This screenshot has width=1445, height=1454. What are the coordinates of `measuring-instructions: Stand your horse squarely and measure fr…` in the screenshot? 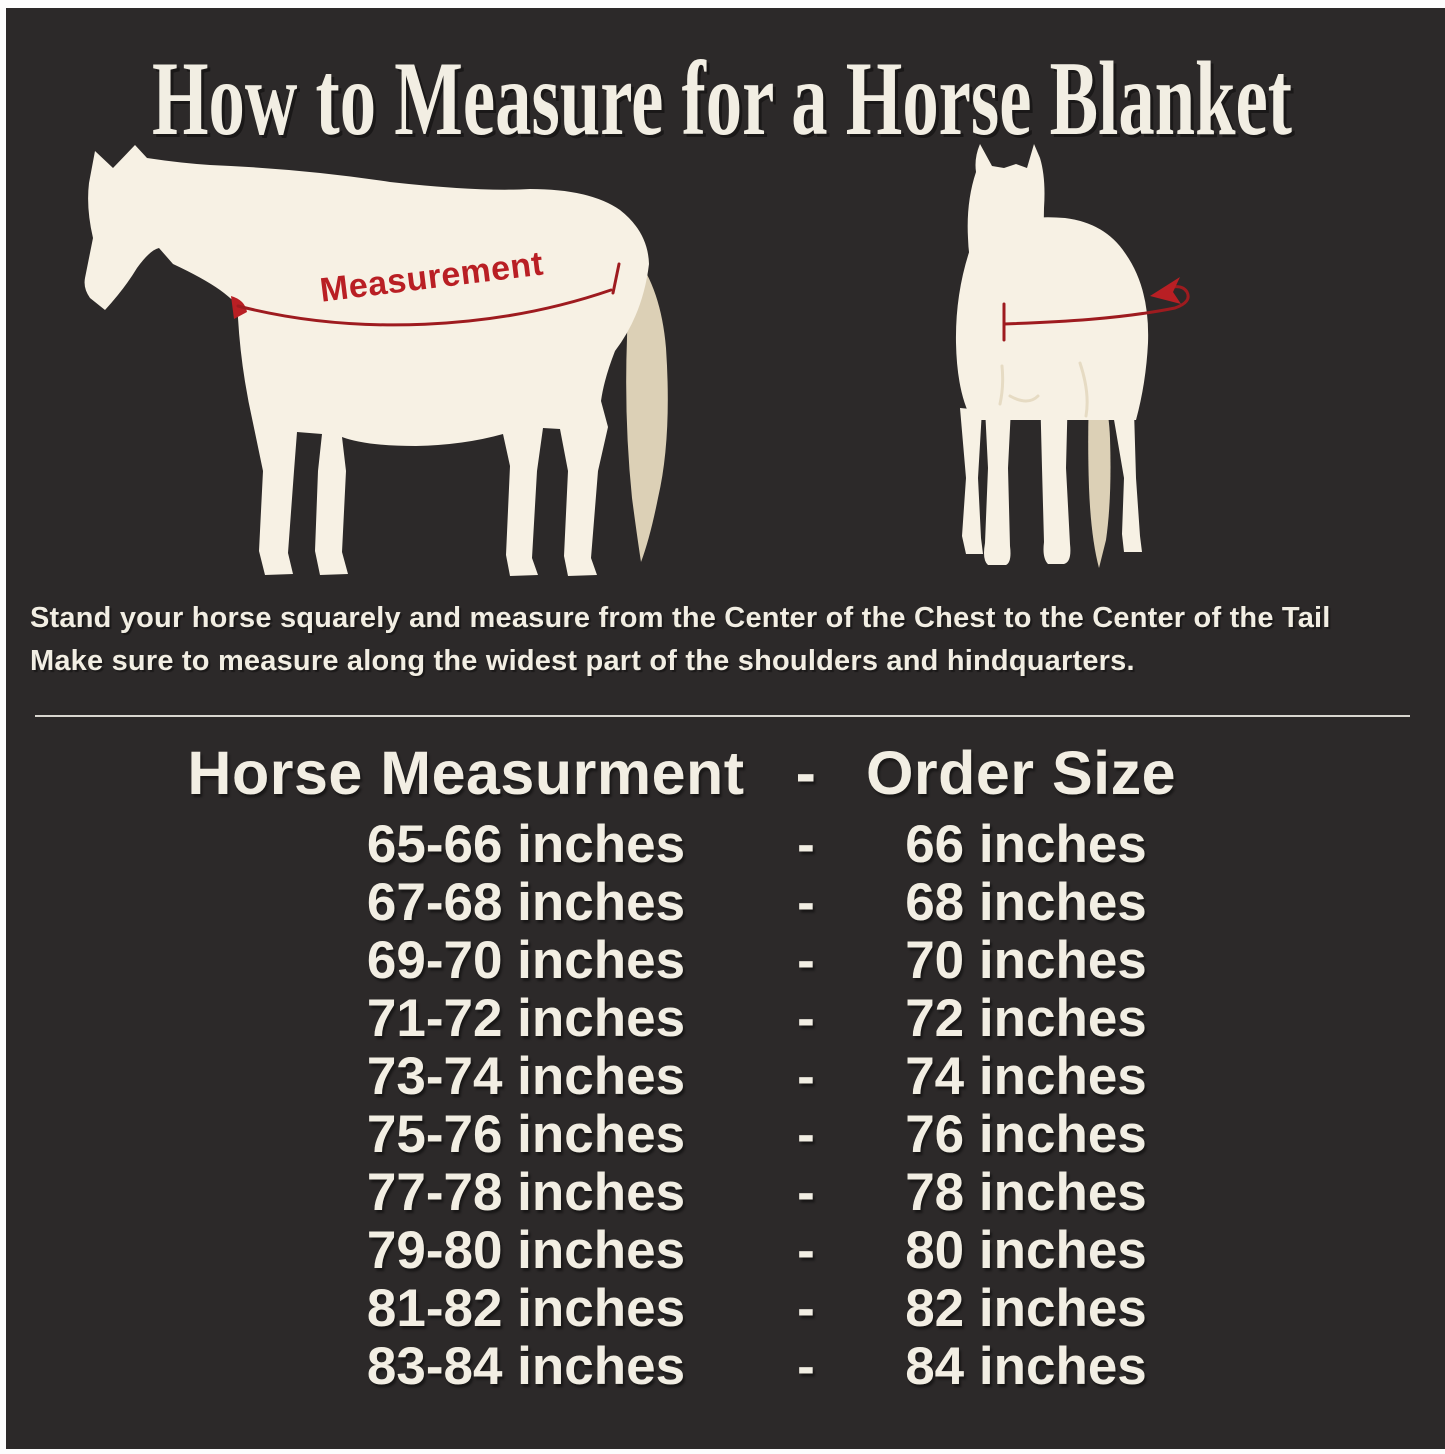 It's located at (726, 640).